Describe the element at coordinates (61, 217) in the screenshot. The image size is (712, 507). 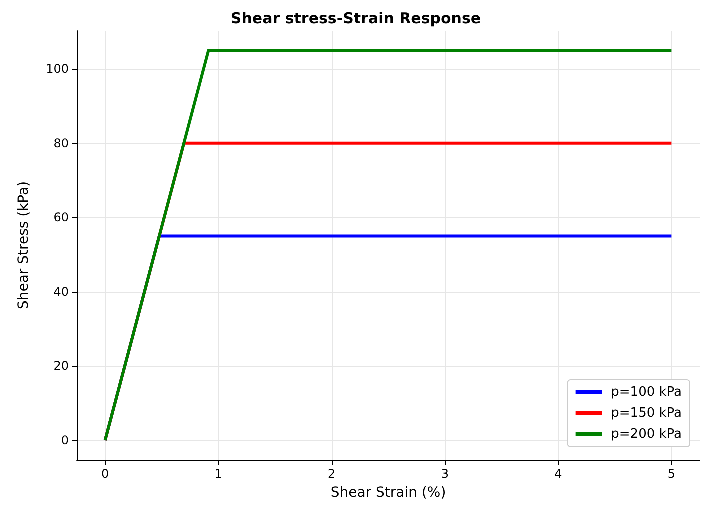
I see `y-tick-label: 60` at that location.